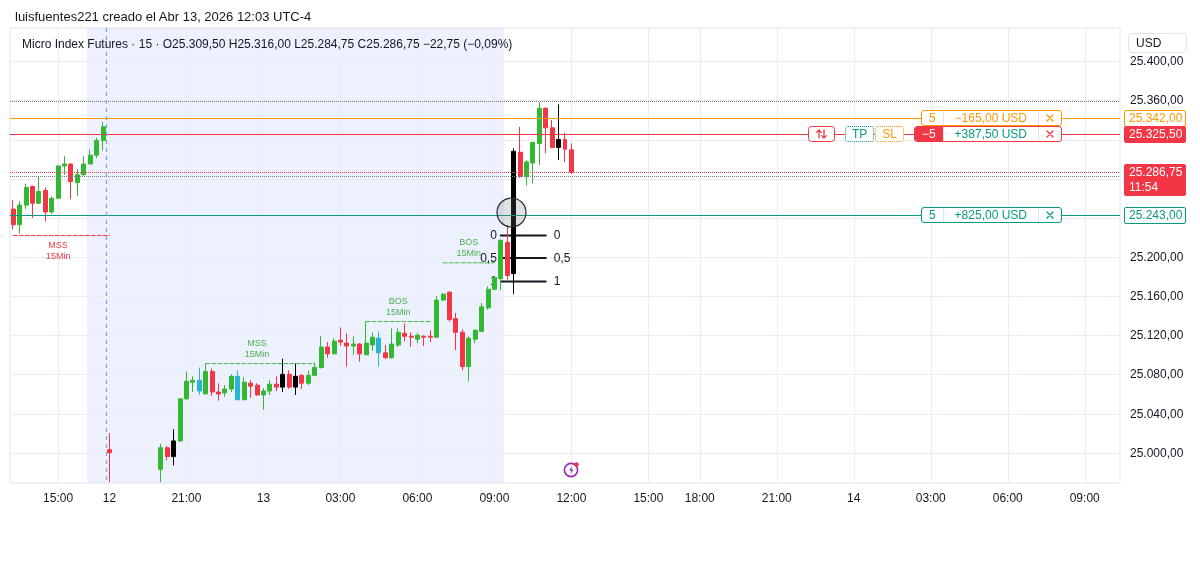  What do you see at coordinates (1144, 187) in the screenshot?
I see `text: 11:54` at bounding box center [1144, 187].